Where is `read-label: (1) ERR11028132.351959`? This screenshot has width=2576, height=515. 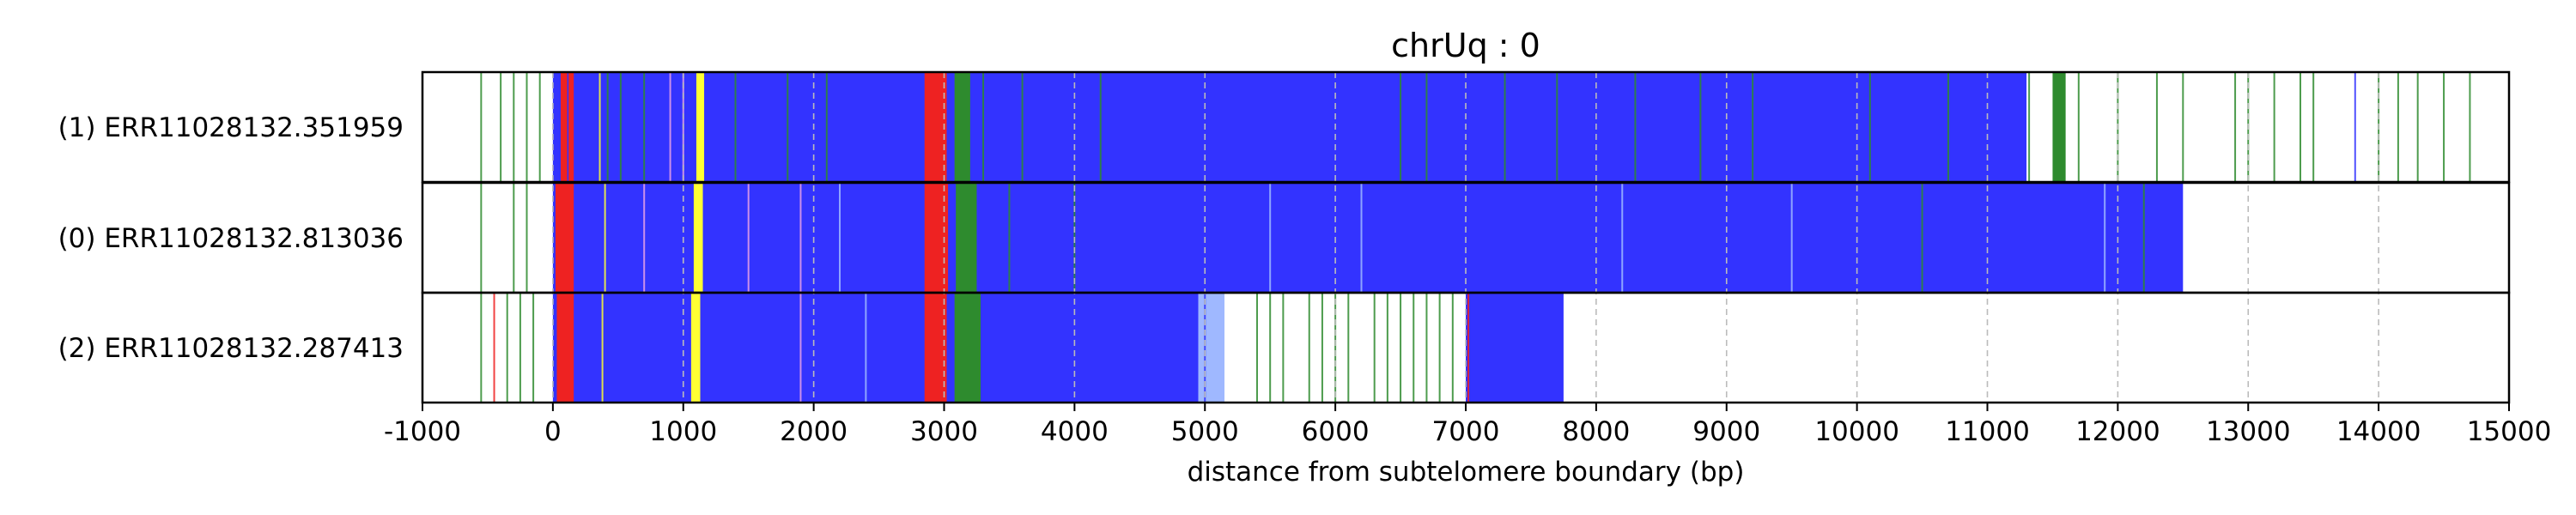
read-label: (1) ERR11028132.351959 is located at coordinates (231, 127).